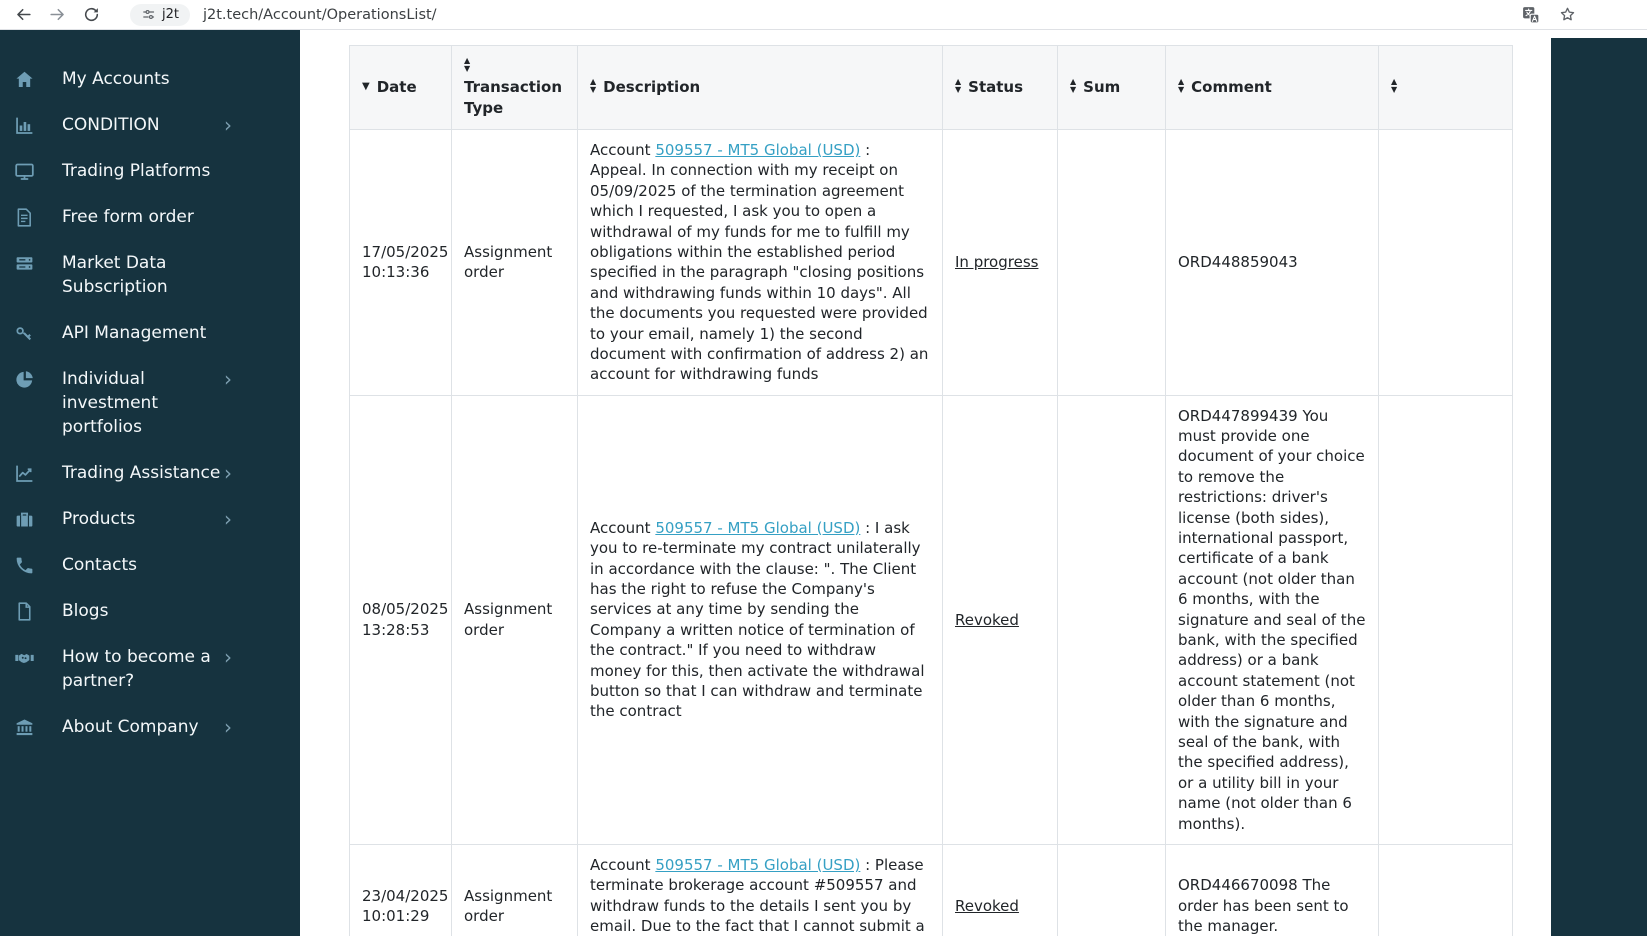  I want to click on sidebar-item-my-accounts: My Accounts, so click(150, 79).